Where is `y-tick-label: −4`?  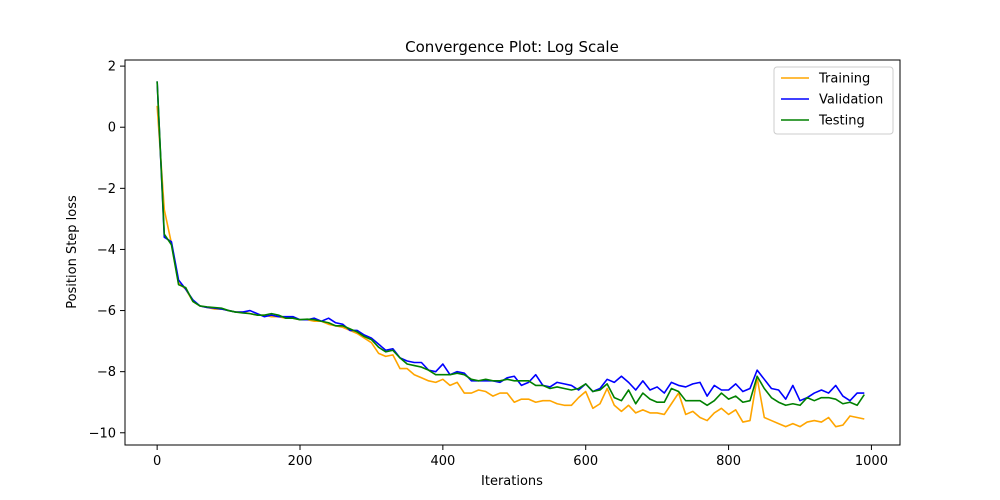 y-tick-label: −4 is located at coordinates (106, 250).